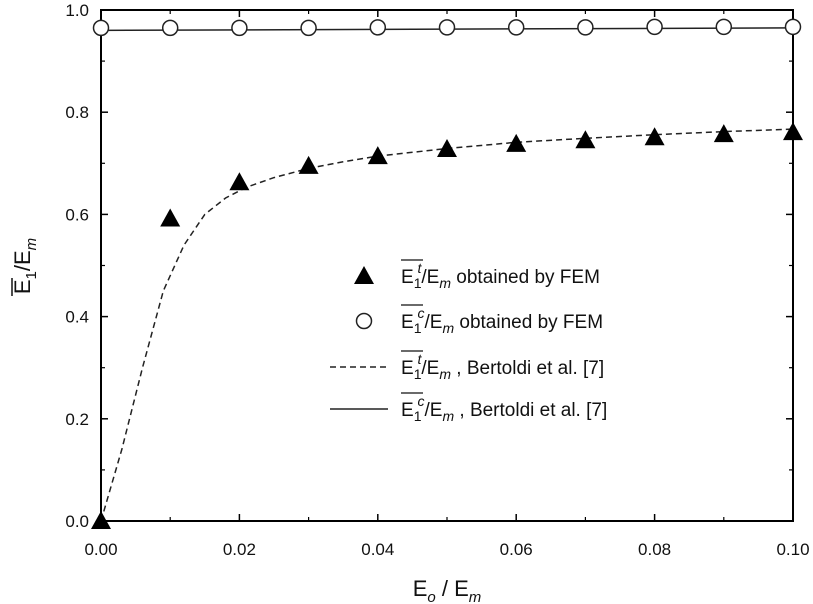 This screenshot has width=813, height=604. Describe the element at coordinates (364, 275) in the screenshot. I see `legend-triangle-marker` at that location.